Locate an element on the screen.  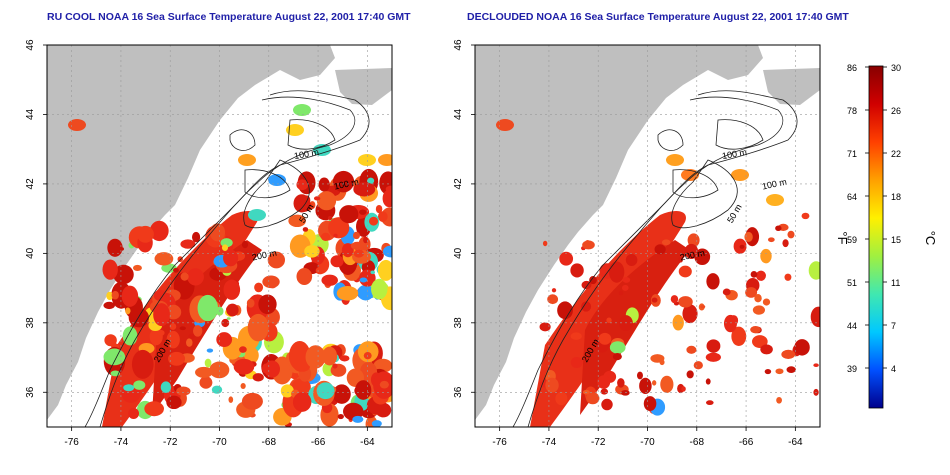
lon-tick-label: -76 is located at coordinates (71, 442).